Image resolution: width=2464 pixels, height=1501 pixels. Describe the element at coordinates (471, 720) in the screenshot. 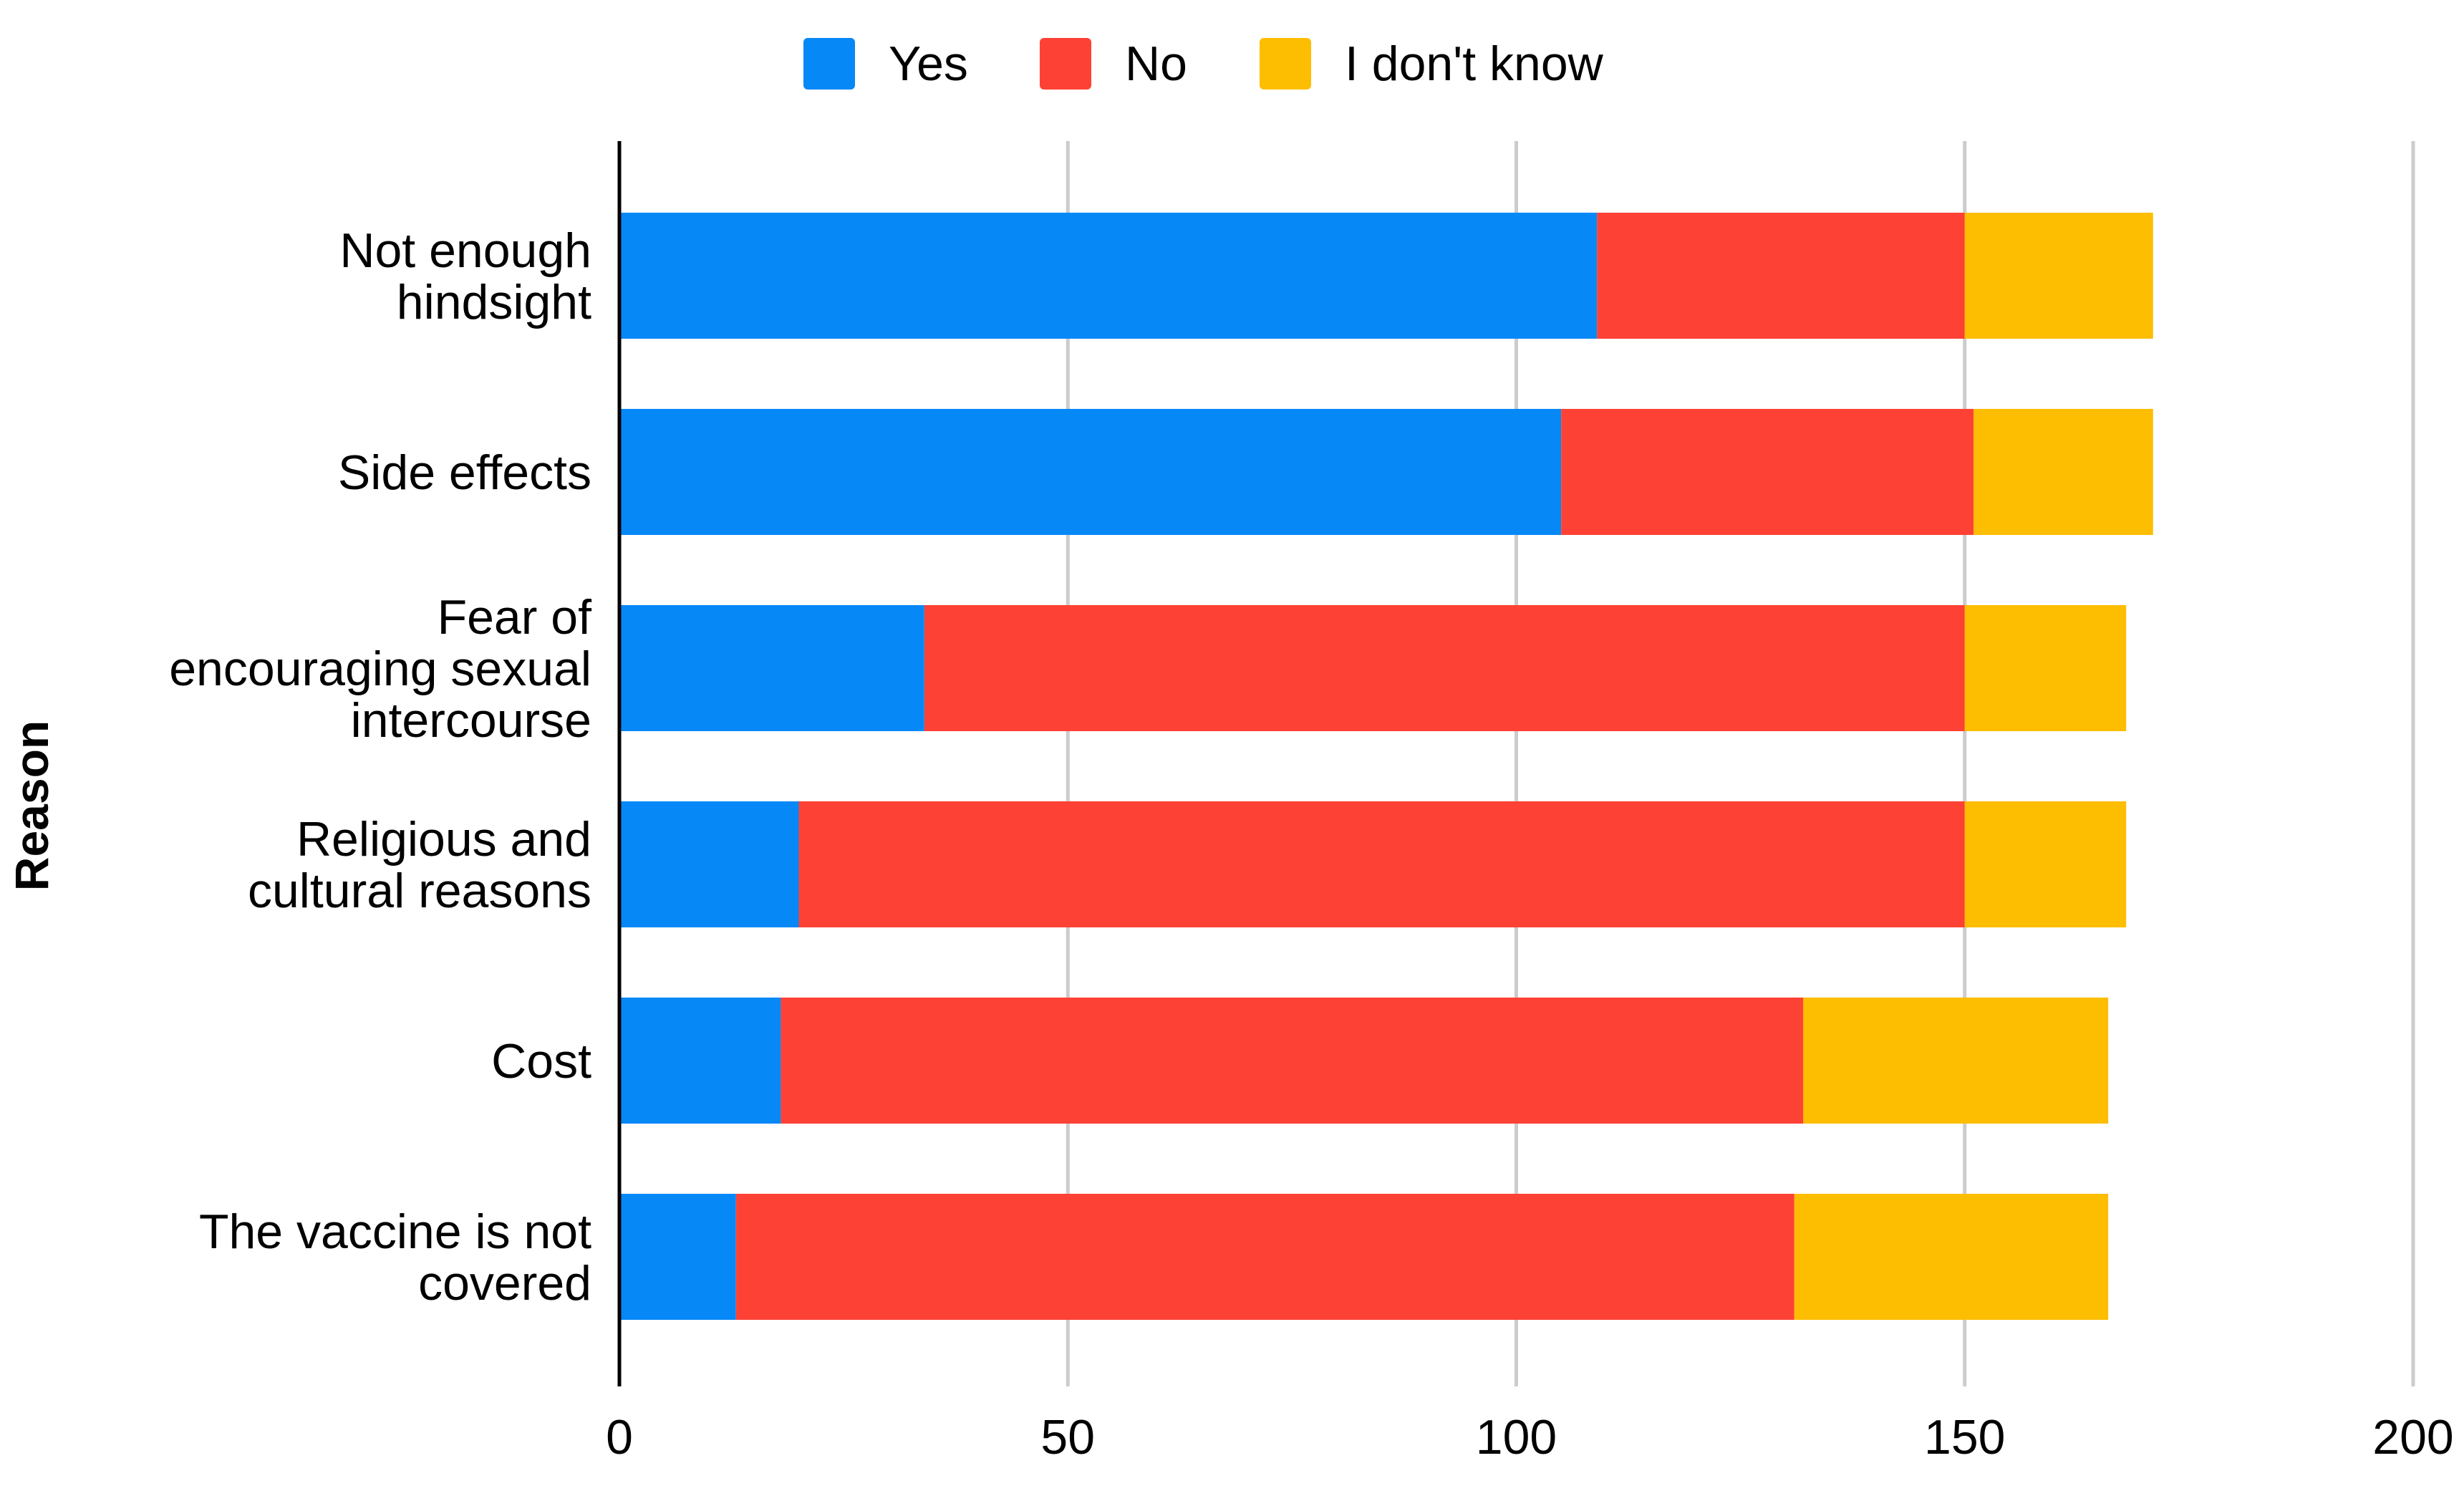

I see `category-label: intercourse` at that location.